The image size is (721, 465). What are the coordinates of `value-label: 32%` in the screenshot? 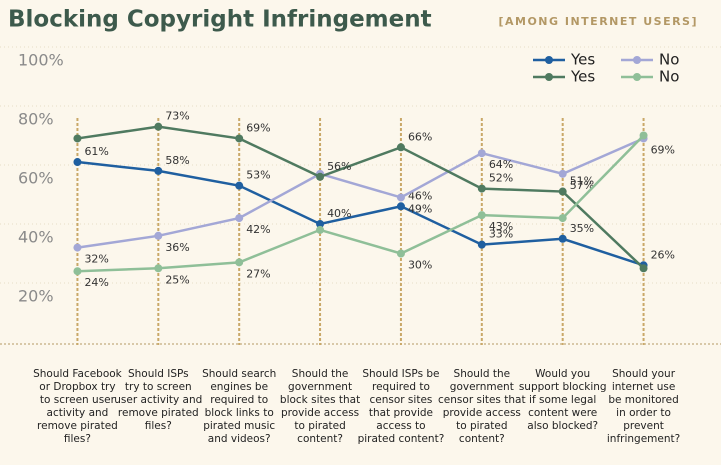 It's located at (96, 259).